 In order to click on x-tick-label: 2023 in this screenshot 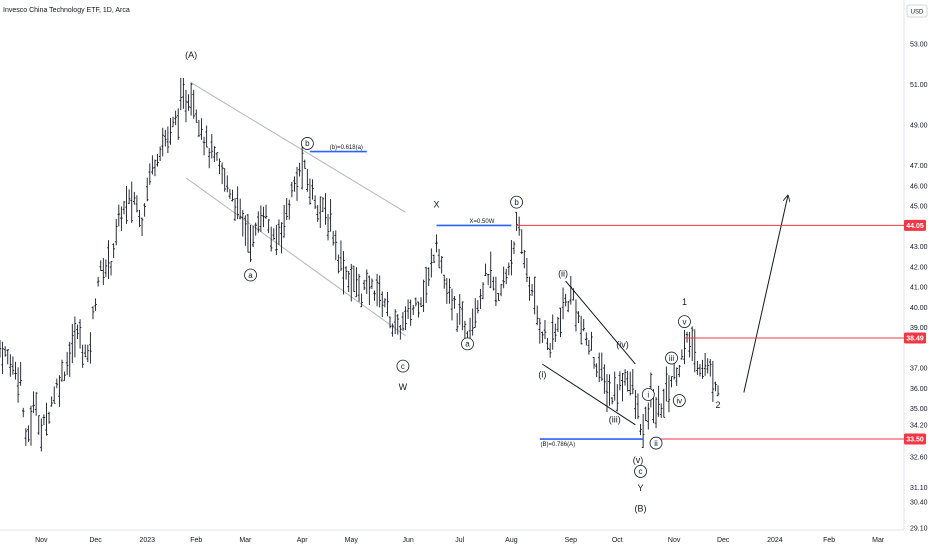, I will do `click(147, 540)`.